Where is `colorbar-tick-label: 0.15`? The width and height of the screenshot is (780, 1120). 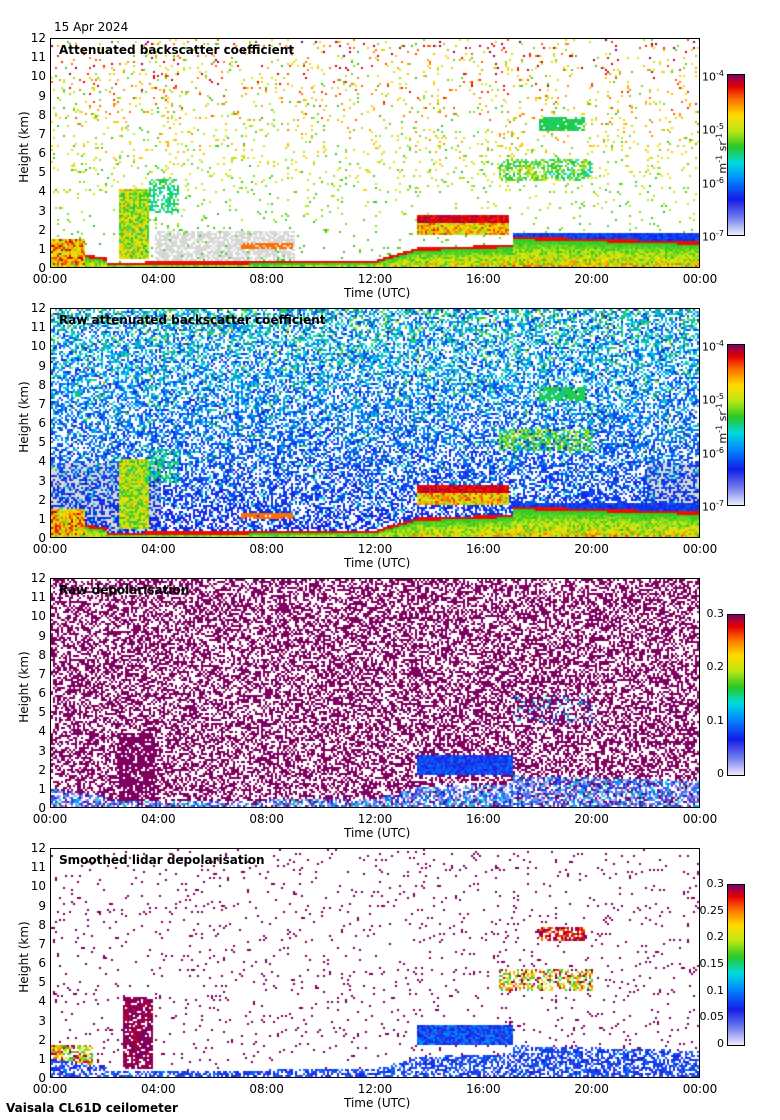 colorbar-tick-label: 0.15 is located at coordinates (712, 963).